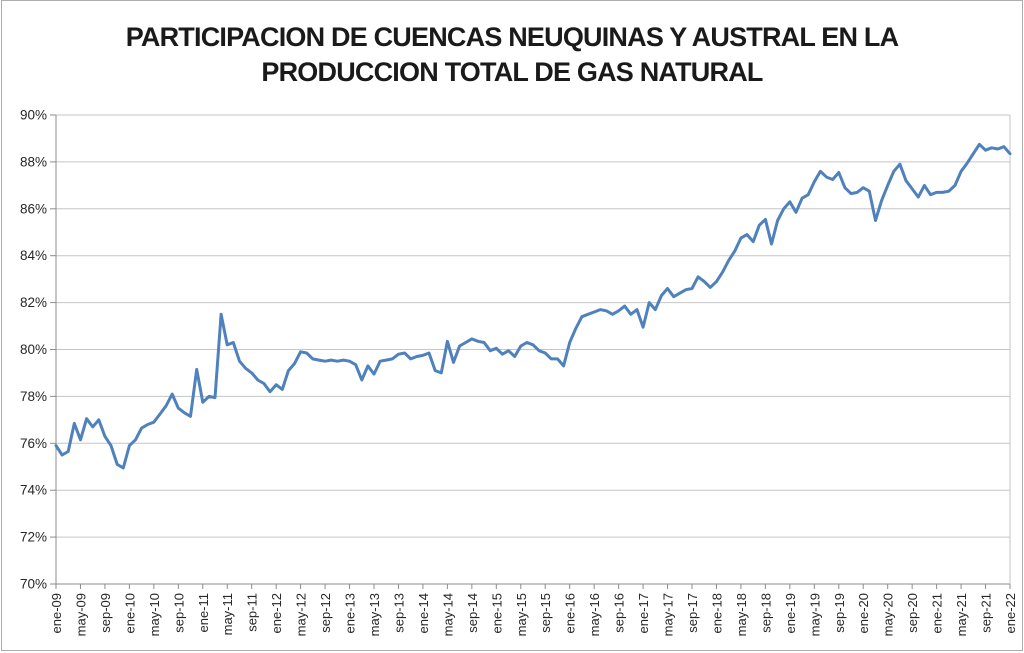 This screenshot has height=653, width=1024. I want to click on y-tick-label: 80%, so click(33, 349).